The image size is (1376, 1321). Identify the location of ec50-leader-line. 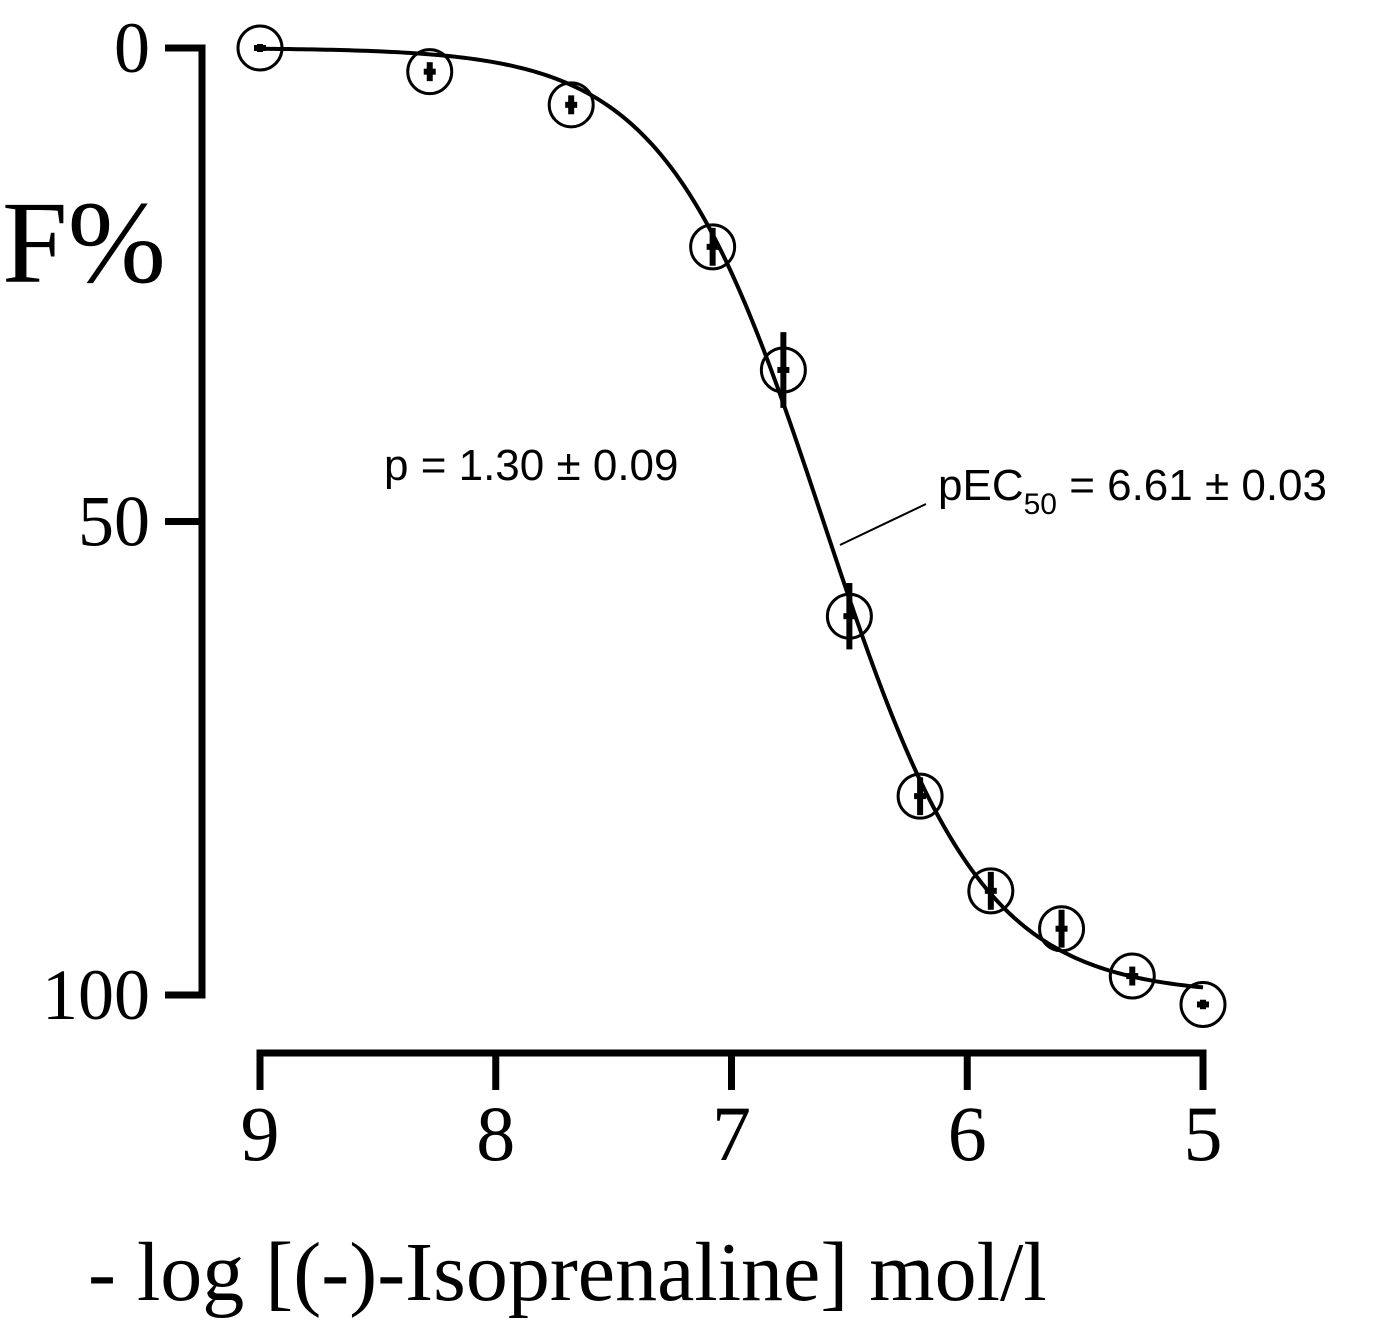
(883, 524).